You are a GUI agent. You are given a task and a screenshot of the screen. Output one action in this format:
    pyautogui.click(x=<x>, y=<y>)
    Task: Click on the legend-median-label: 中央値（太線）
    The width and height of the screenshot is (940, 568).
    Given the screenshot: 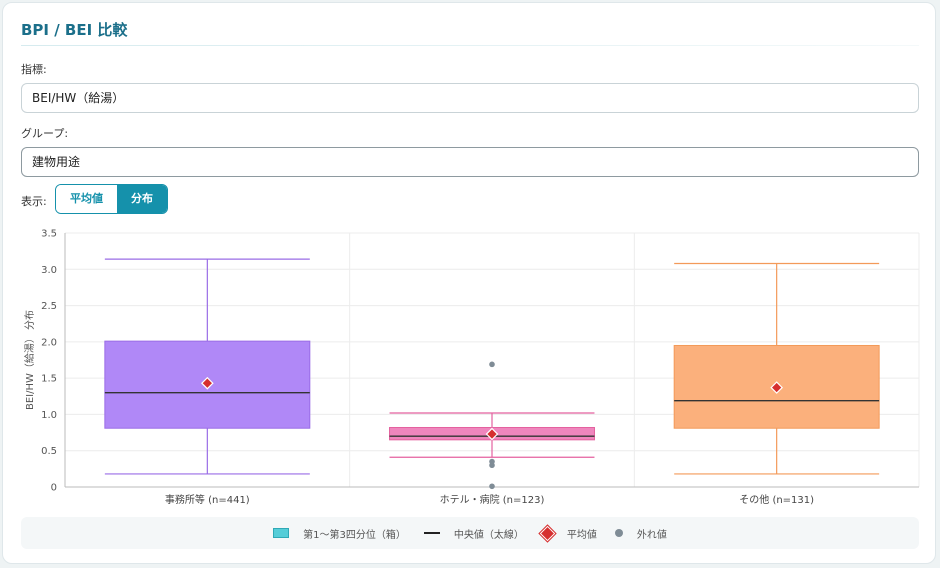 What is the action you would take?
    pyautogui.click(x=488, y=535)
    